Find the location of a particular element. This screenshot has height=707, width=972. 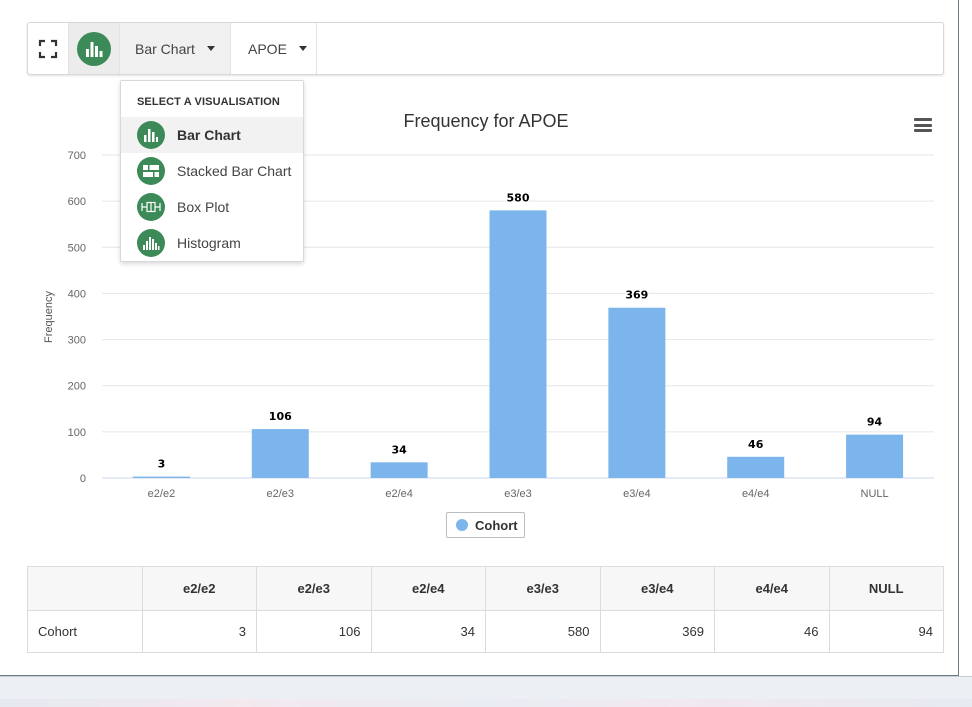

data-label: 46 is located at coordinates (756, 444).